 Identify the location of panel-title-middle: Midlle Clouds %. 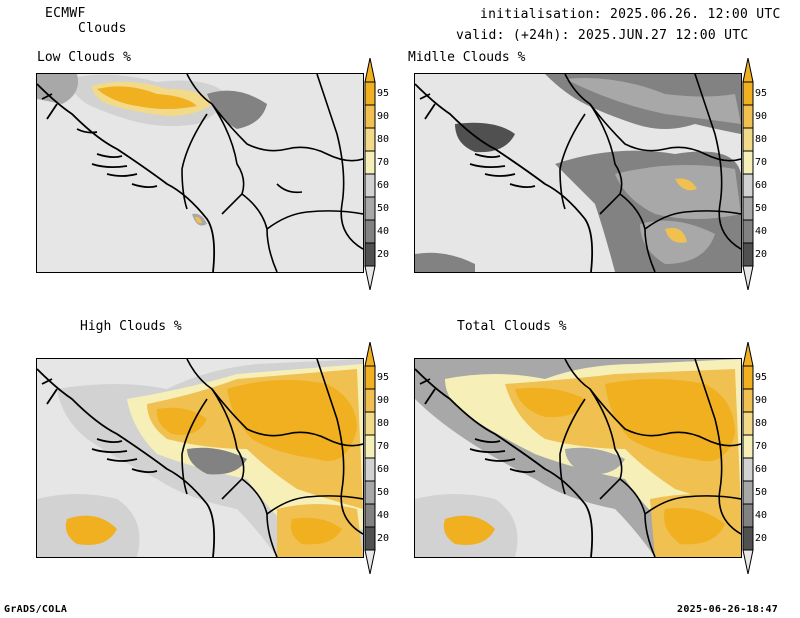
(467, 57).